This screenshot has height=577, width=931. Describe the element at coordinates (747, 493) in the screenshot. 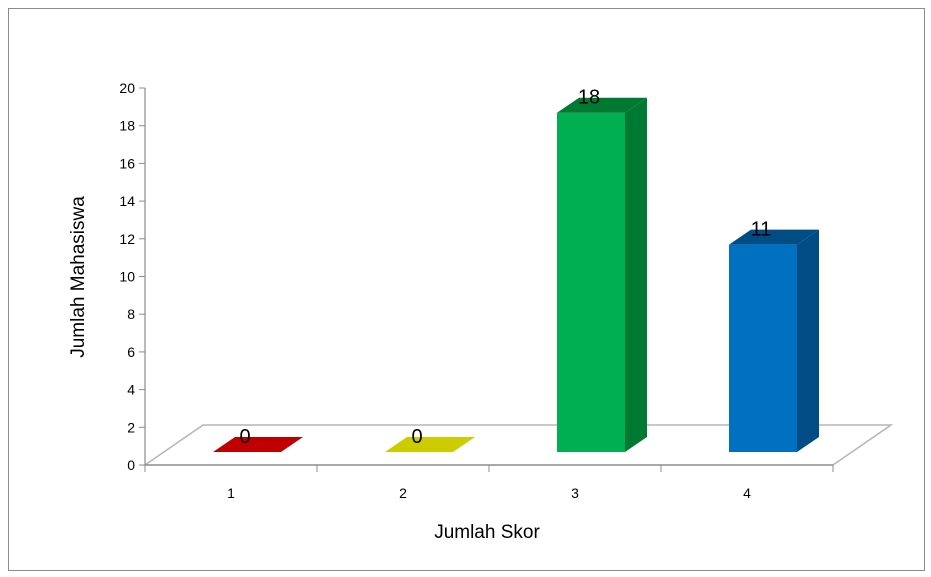

I see `x-tick-label: 4` at that location.